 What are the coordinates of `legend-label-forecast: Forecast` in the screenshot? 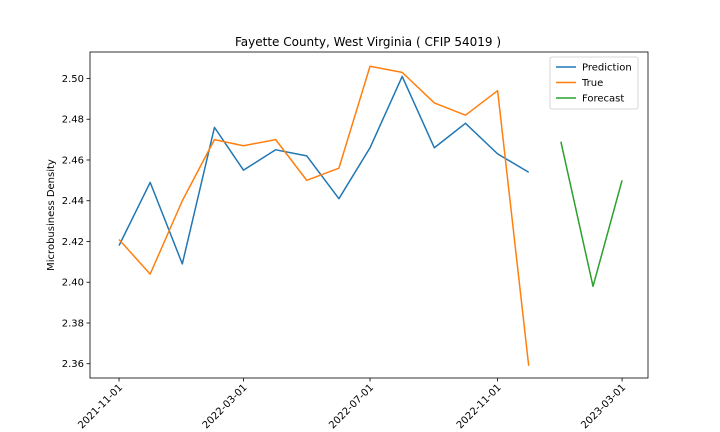 It's located at (603, 99).